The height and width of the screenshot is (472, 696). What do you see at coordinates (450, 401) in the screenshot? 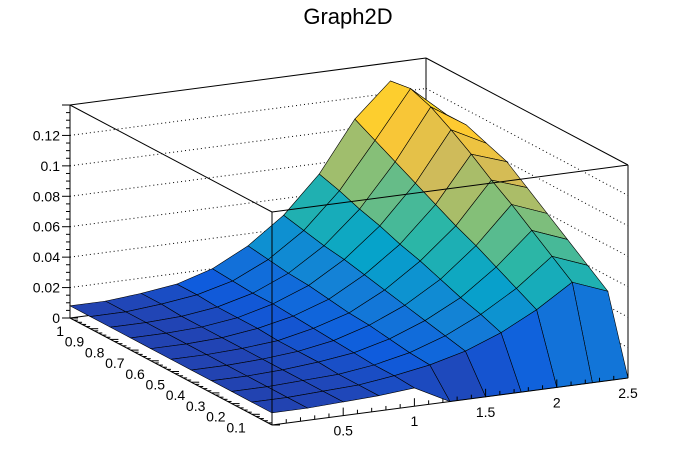
I see `x-axis-line` at bounding box center [450, 401].